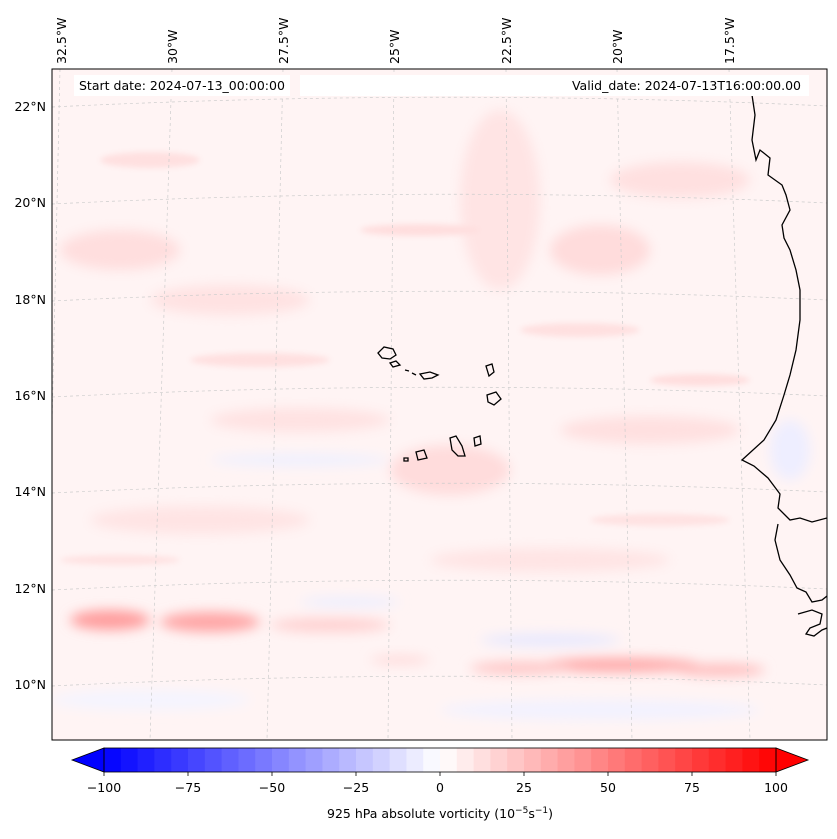 The width and height of the screenshot is (837, 839). I want to click on colorbar-label-exp1: −5, so click(522, 811).